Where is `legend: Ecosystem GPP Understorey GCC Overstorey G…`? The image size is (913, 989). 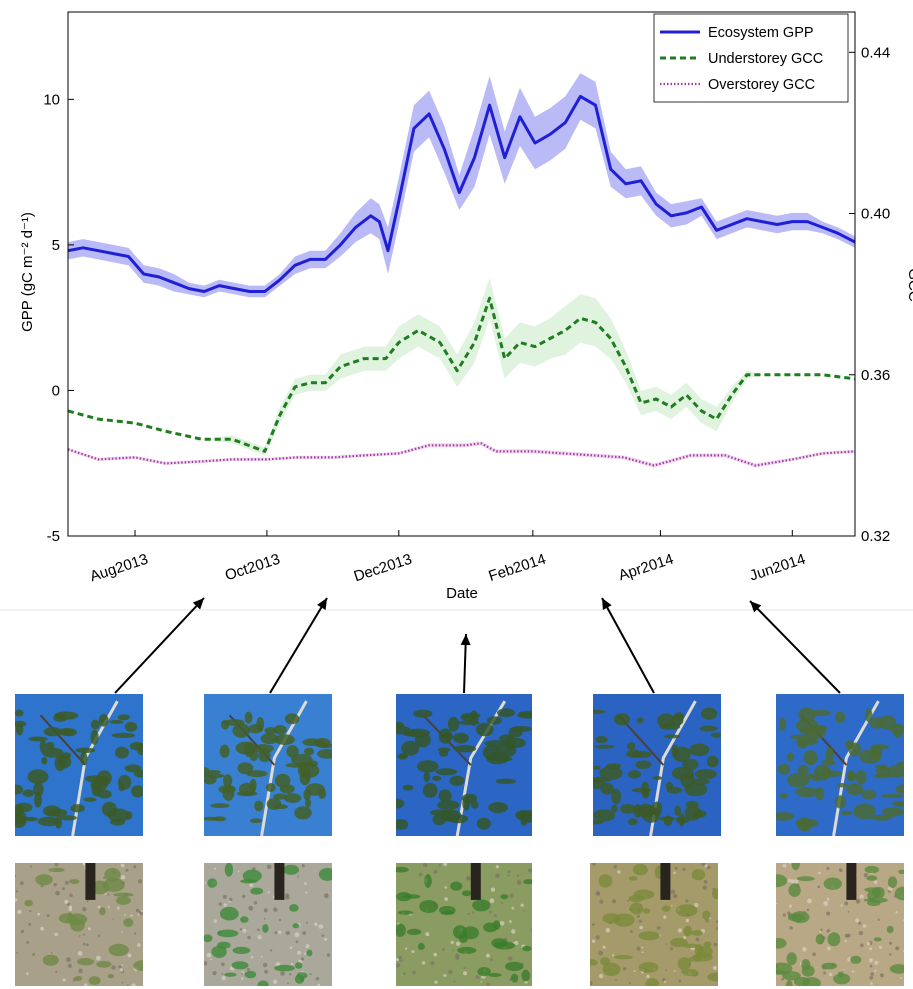
legend: Ecosystem GPP Understorey GCC Overstorey G… is located at coordinates (751, 58).